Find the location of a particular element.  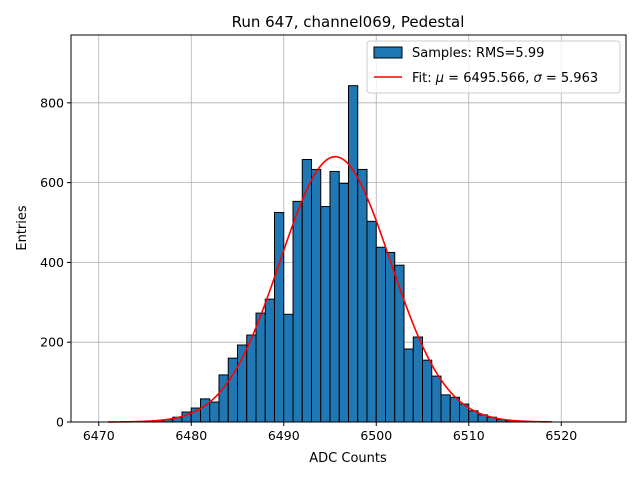

x-tick-label: 6510 is located at coordinates (469, 435).